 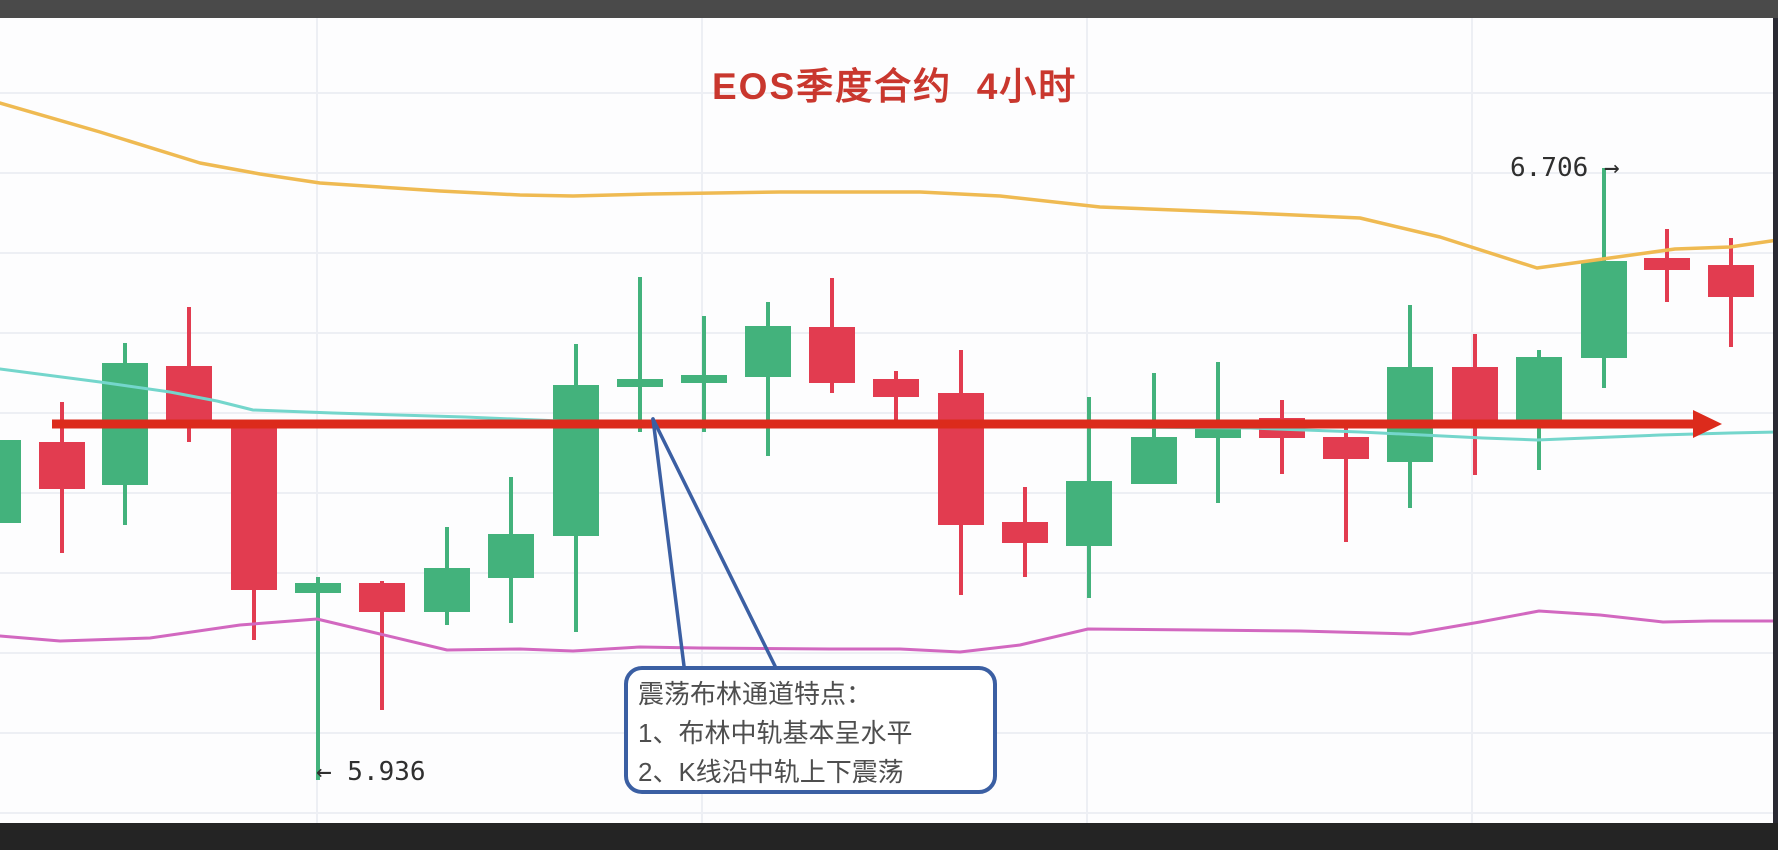 I want to click on top-letterbox-bar, so click(x=889, y=9).